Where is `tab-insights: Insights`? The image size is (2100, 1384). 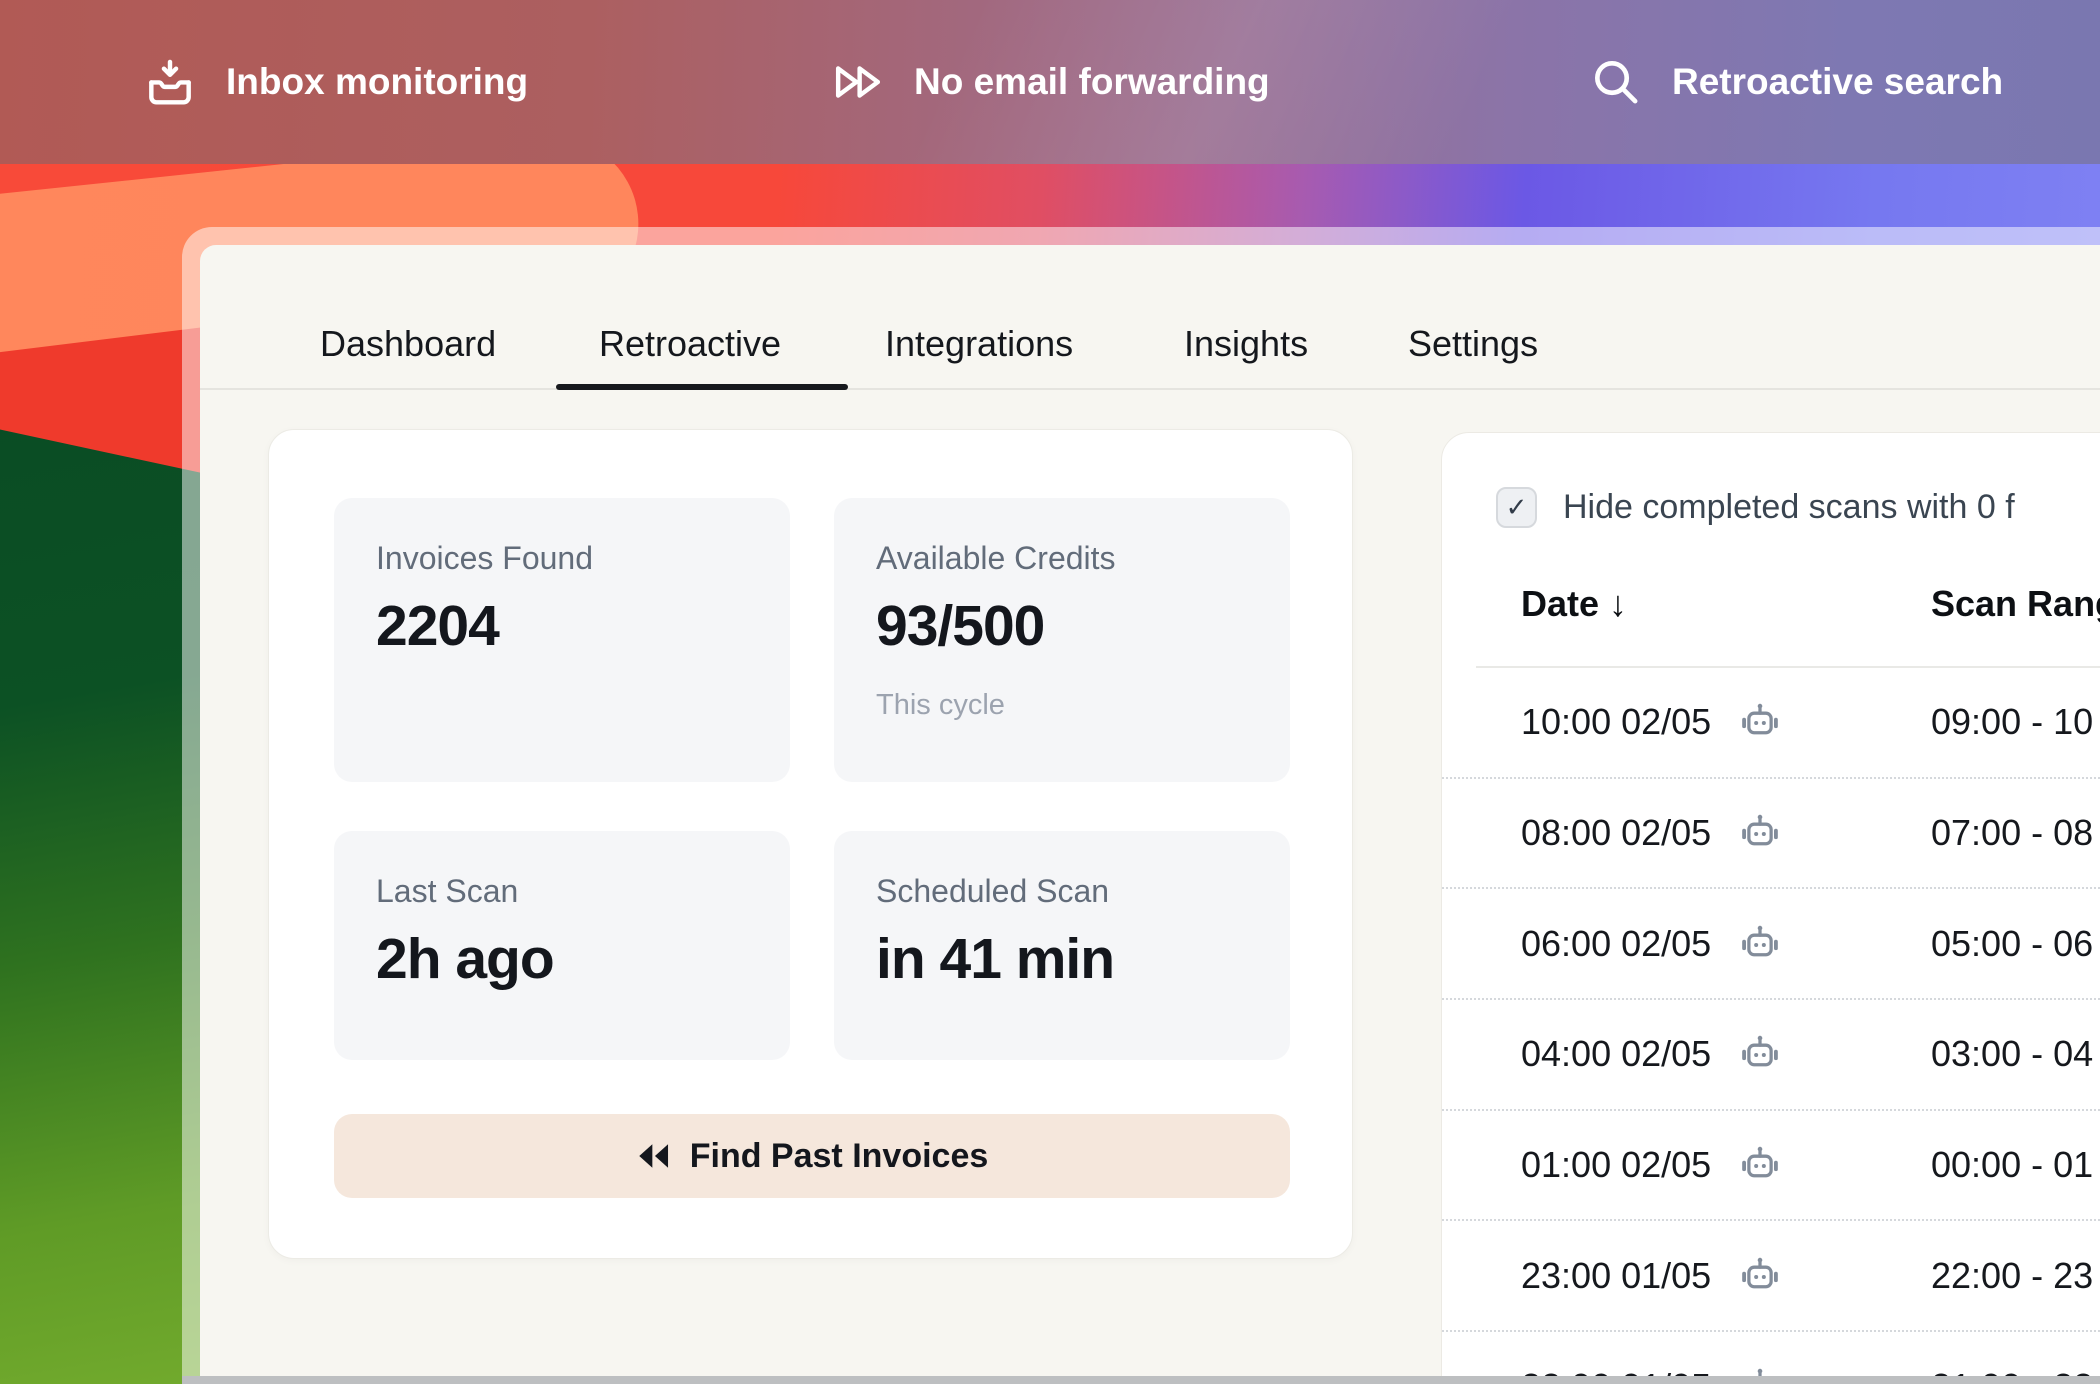 tab-insights: Insights is located at coordinates (1246, 343).